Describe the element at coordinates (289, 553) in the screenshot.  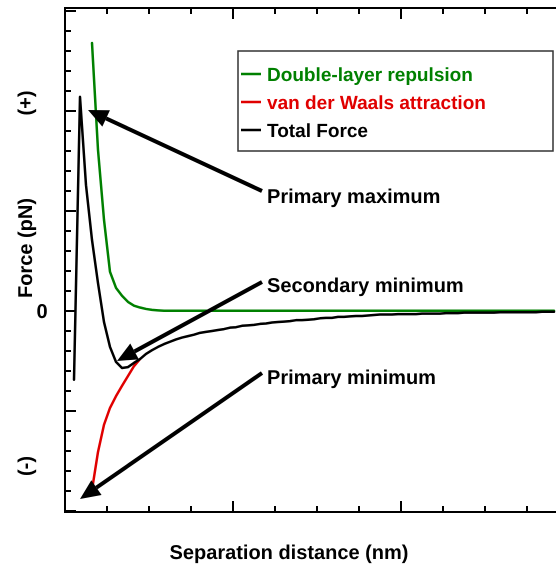
I see `x-axis-title: Separation distance (nm)` at that location.